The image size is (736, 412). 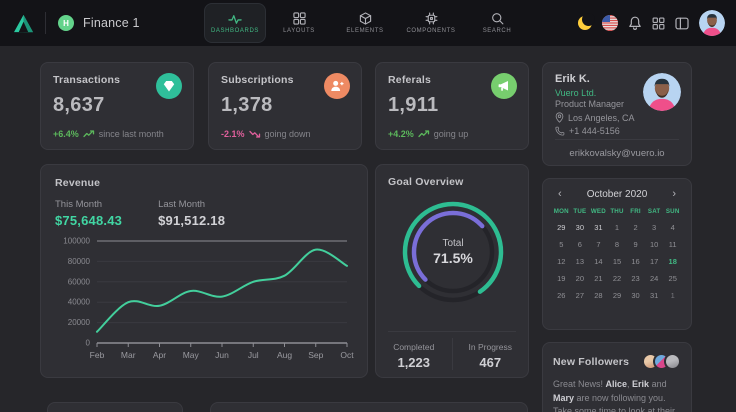 What do you see at coordinates (658, 23) in the screenshot?
I see `apps-grid-icon` at bounding box center [658, 23].